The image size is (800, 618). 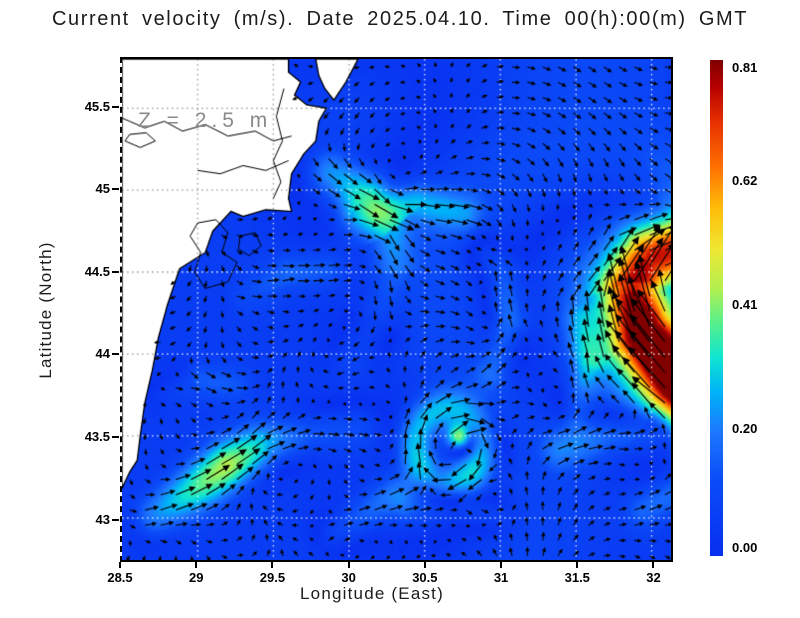 I want to click on colorbar-tick-label: 0.62, so click(x=745, y=180).